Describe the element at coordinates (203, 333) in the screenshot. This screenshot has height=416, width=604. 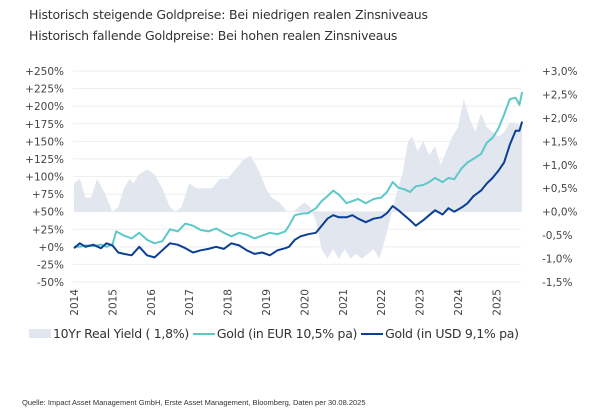
I see `legend-swatch-gold-eur` at that location.